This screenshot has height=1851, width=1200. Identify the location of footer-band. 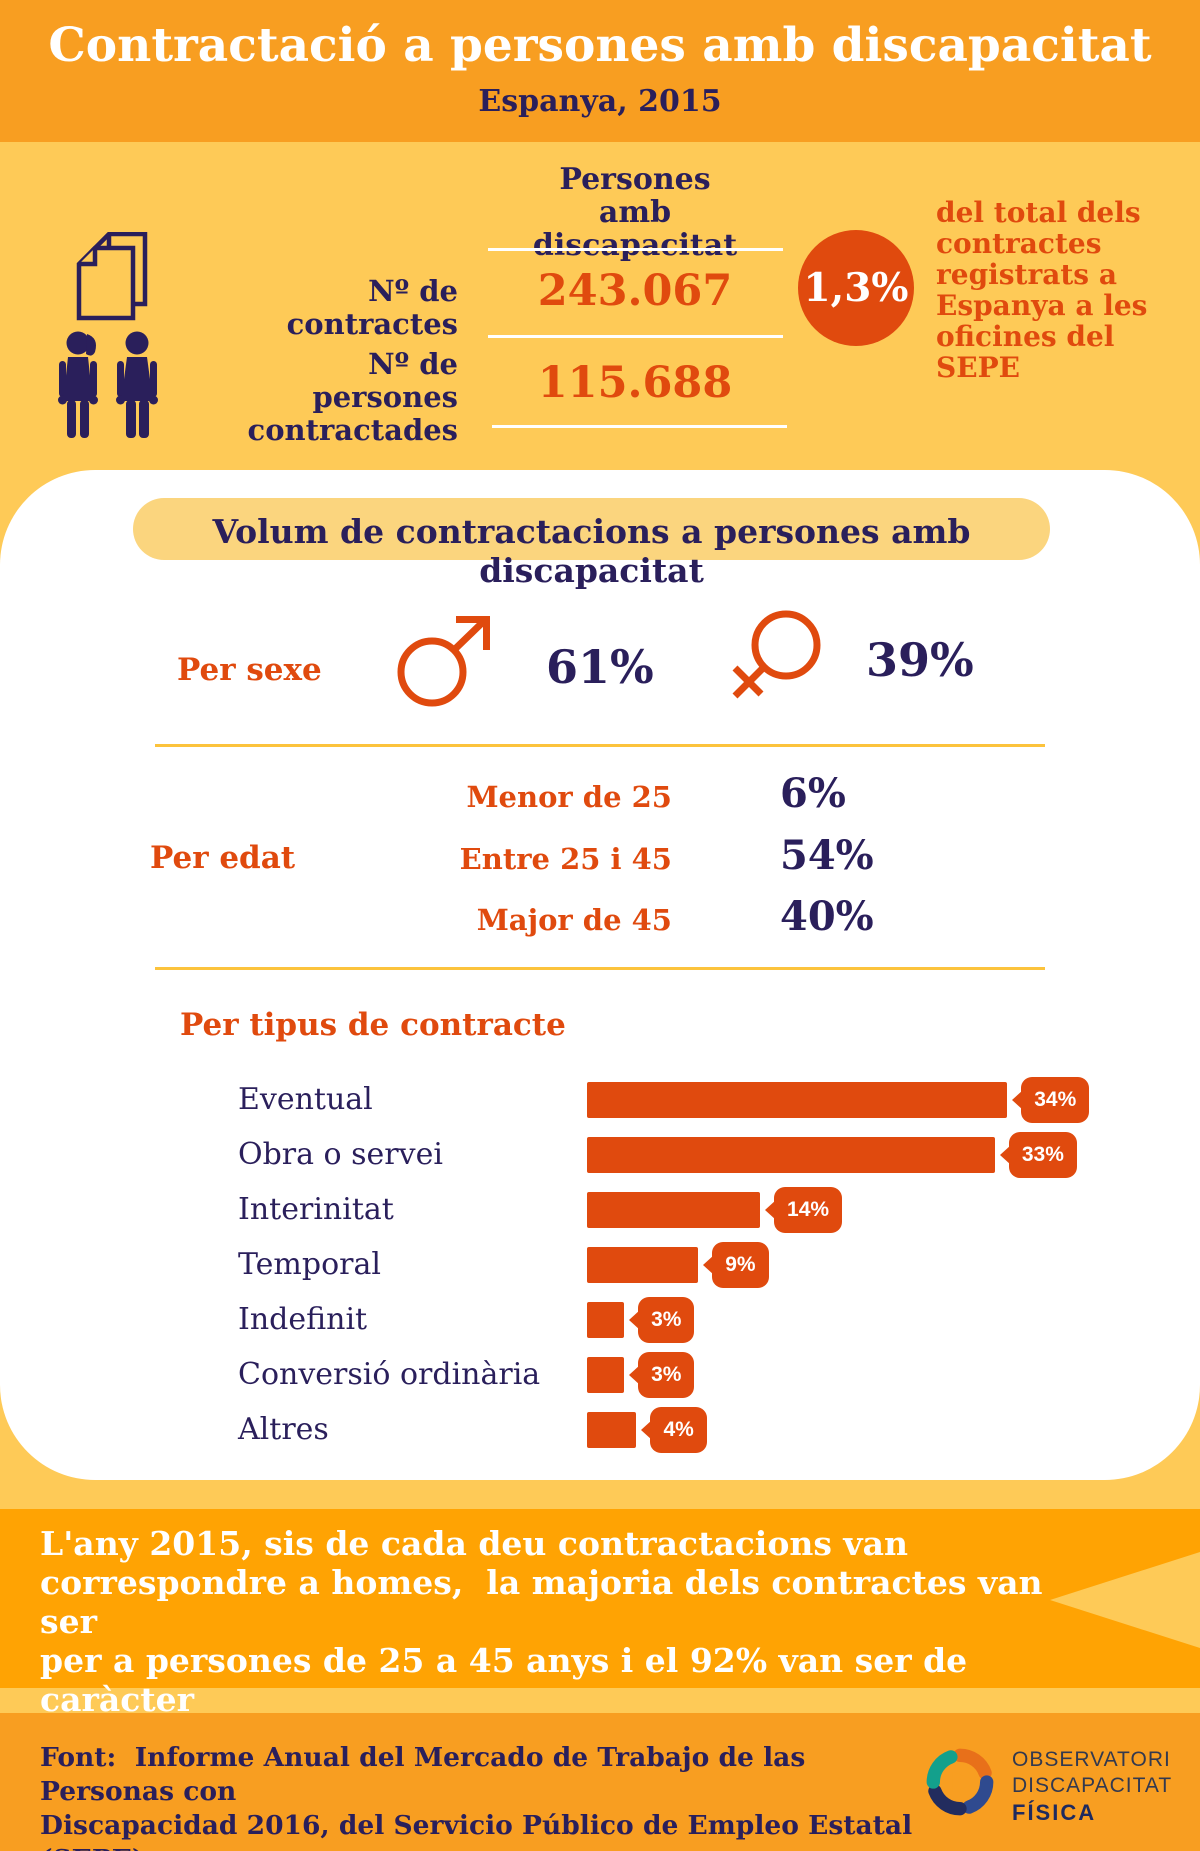
(600, 1782).